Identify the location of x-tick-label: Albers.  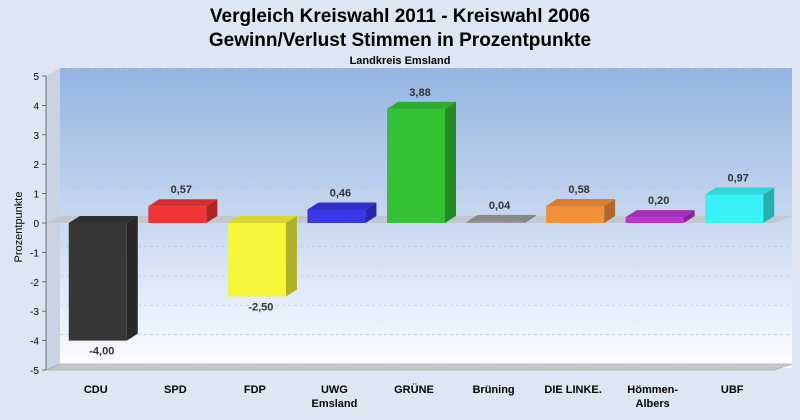
(653, 404).